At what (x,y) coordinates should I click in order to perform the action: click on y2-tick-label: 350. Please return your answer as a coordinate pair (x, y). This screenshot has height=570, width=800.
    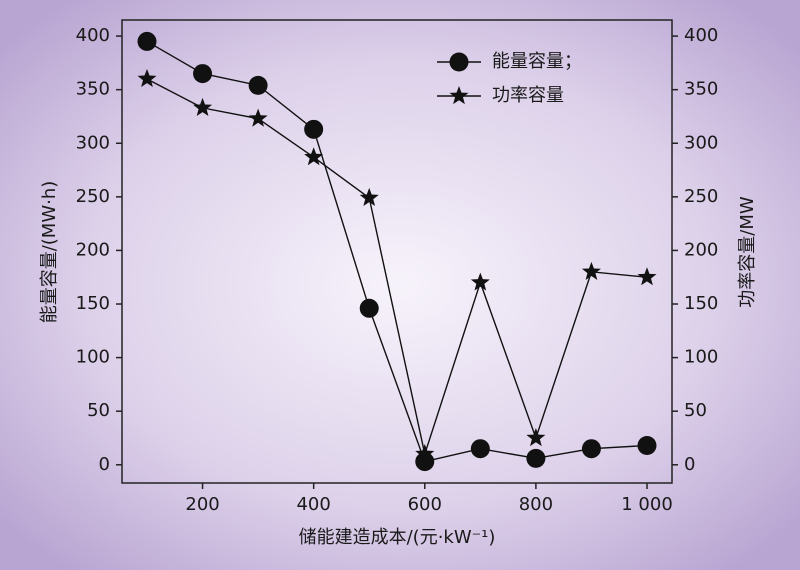
    Looking at the image, I should click on (701, 89).